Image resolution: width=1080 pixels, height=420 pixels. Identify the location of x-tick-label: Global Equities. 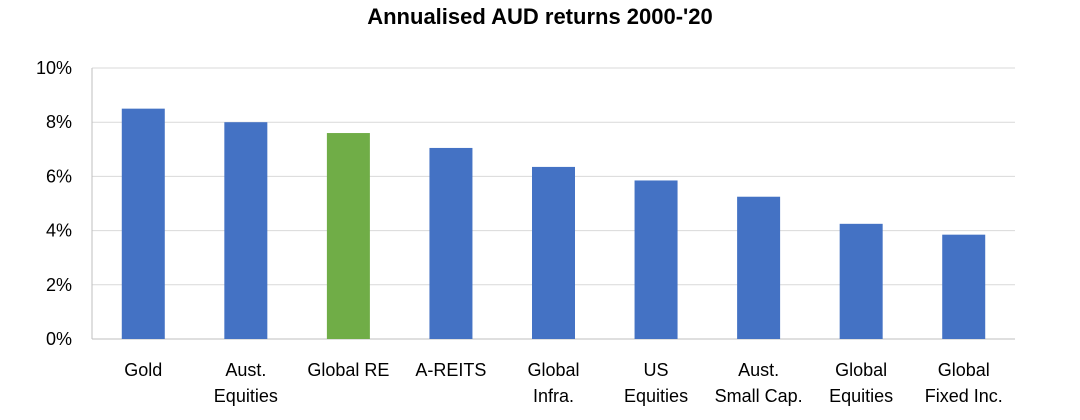
(861, 383).